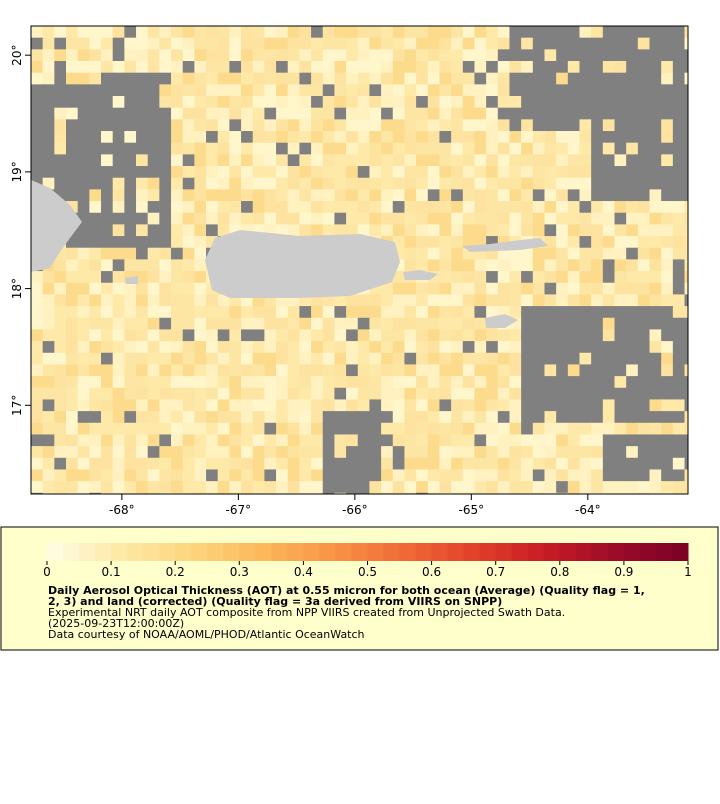  What do you see at coordinates (122, 510) in the screenshot?
I see `x-tick-label: -68°` at bounding box center [122, 510].